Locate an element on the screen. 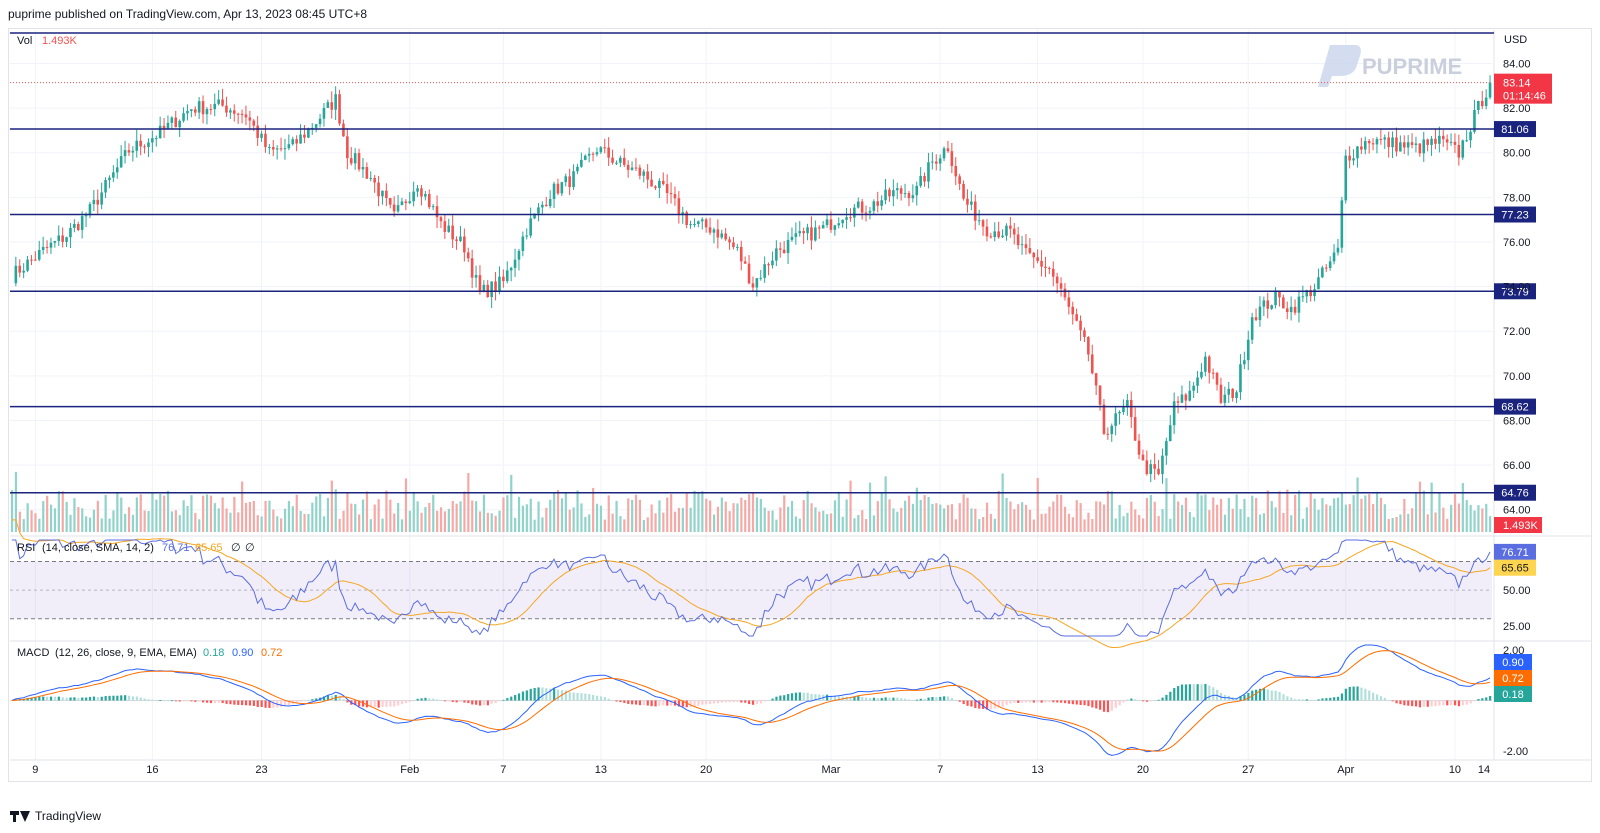  rsi-value-badge is located at coordinates (1515, 551).